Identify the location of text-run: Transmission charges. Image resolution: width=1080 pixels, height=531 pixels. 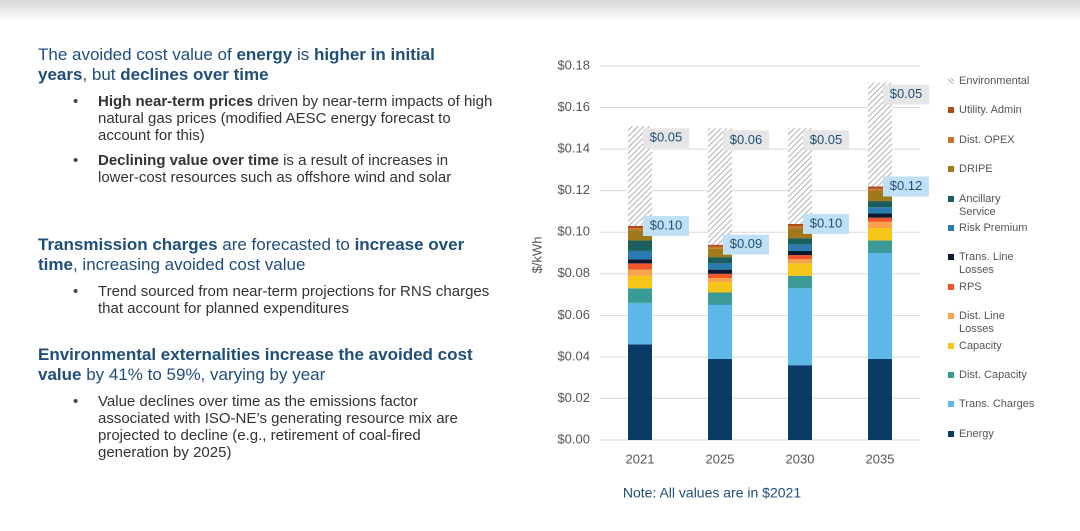
(128, 244).